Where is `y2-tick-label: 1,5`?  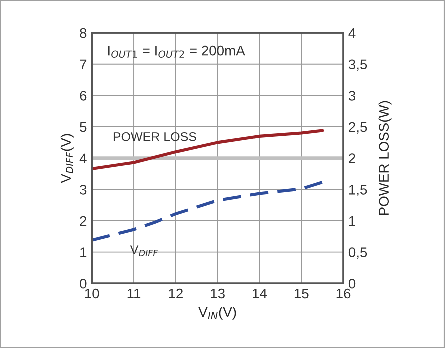
y2-tick-label: 1,5 is located at coordinates (358, 190).